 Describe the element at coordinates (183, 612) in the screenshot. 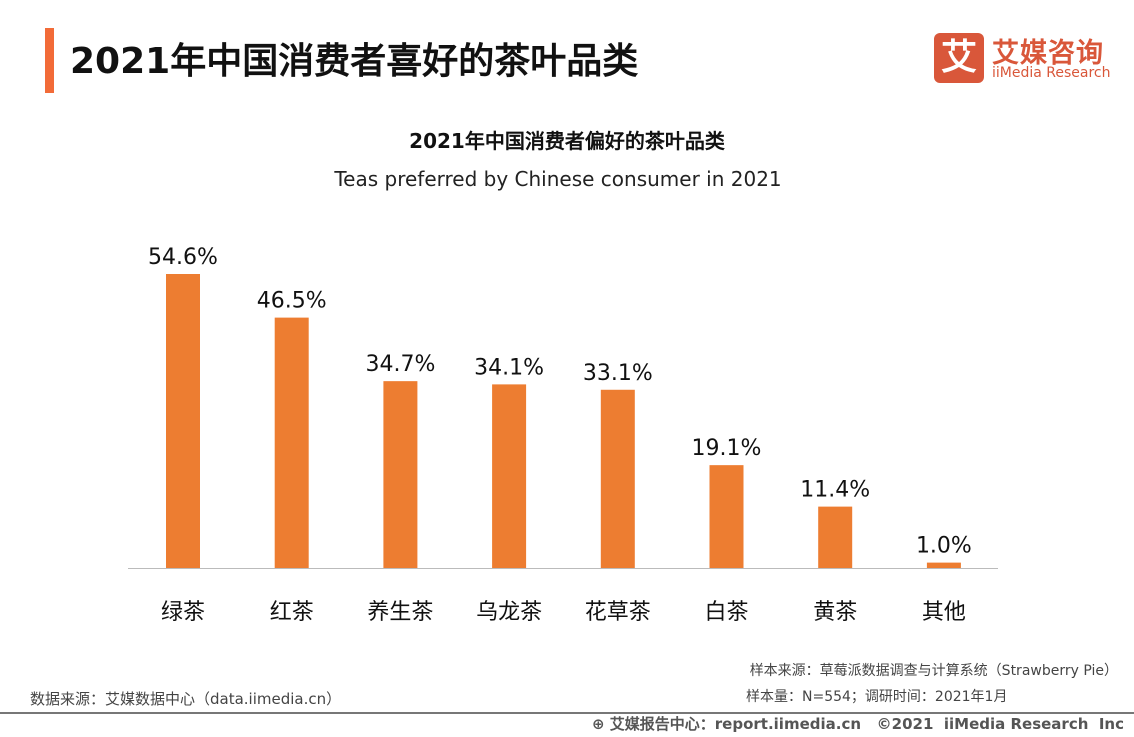

I see `category-label: 绿茶` at that location.